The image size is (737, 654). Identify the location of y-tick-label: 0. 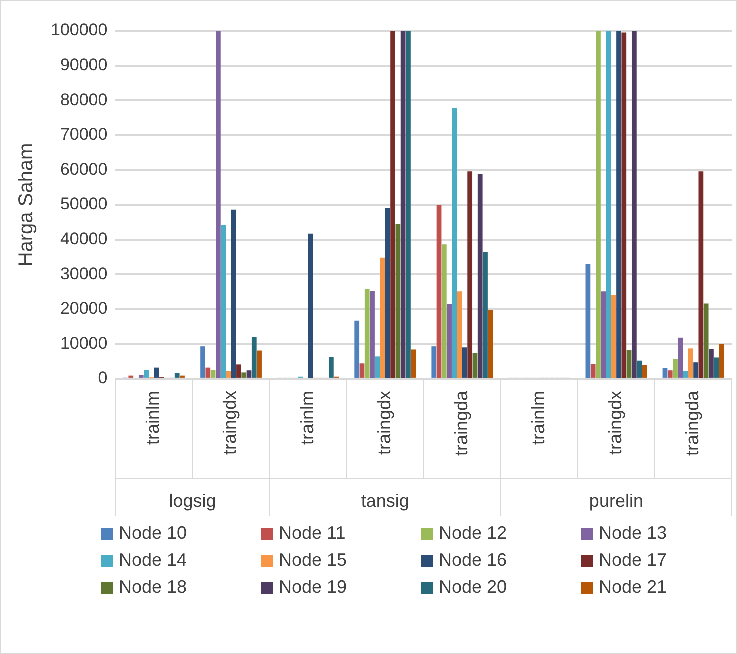
(103, 378).